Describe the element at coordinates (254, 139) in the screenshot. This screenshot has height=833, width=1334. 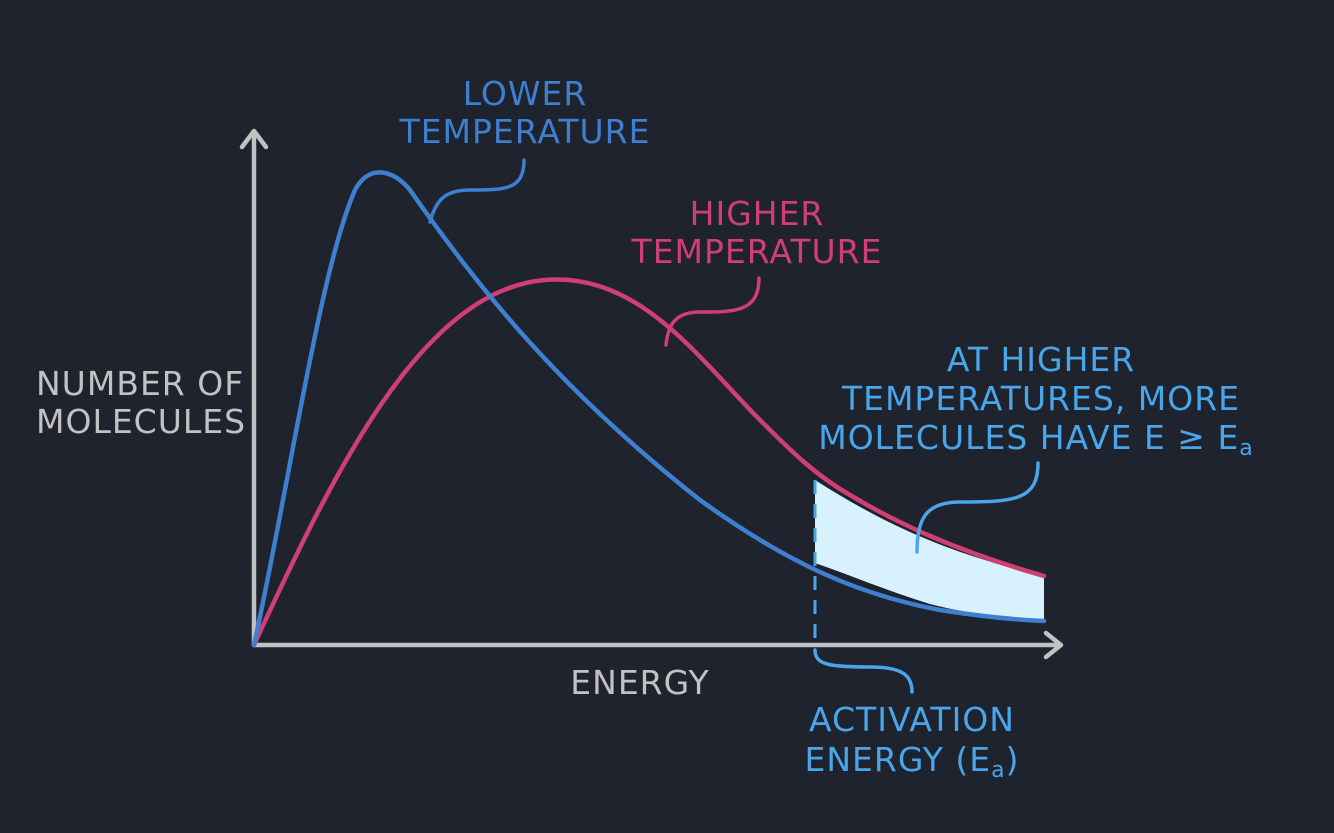
I see `y-axis-arrowhead` at that location.